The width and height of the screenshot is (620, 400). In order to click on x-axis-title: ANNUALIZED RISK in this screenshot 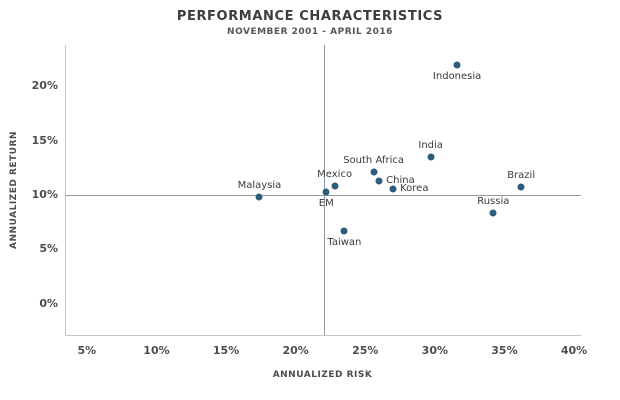, I will do `click(322, 375)`.